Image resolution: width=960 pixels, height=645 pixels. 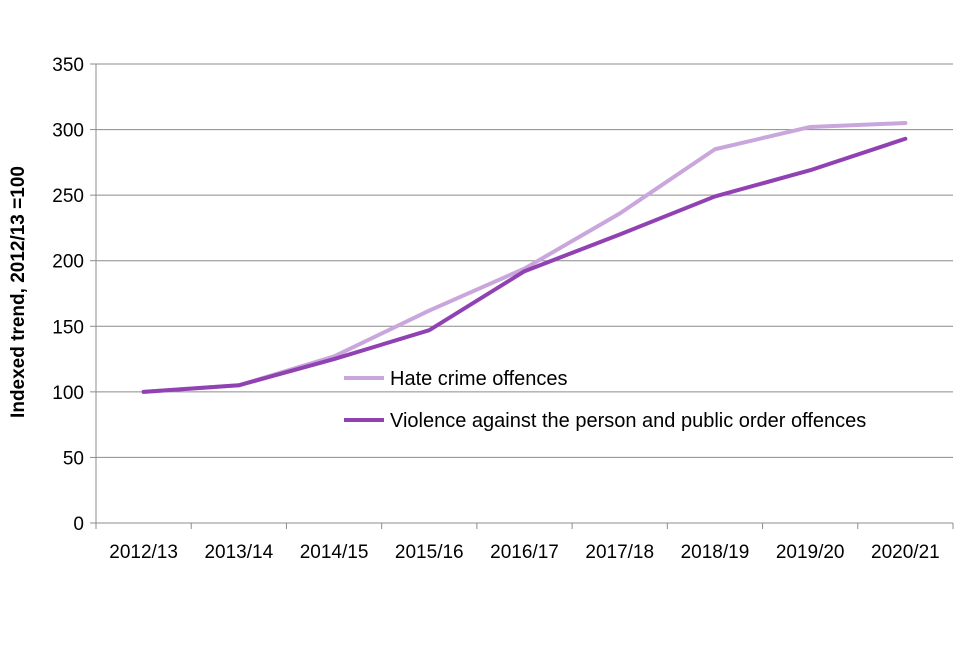 I want to click on y-tick-label: 300, so click(x=68, y=131).